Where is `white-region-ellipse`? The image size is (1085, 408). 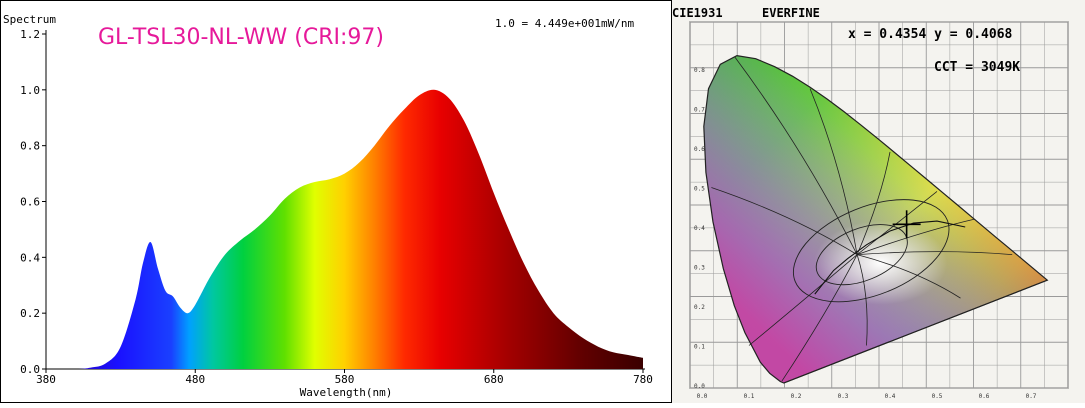
white-region-ellipse is located at coordinates (871, 251).